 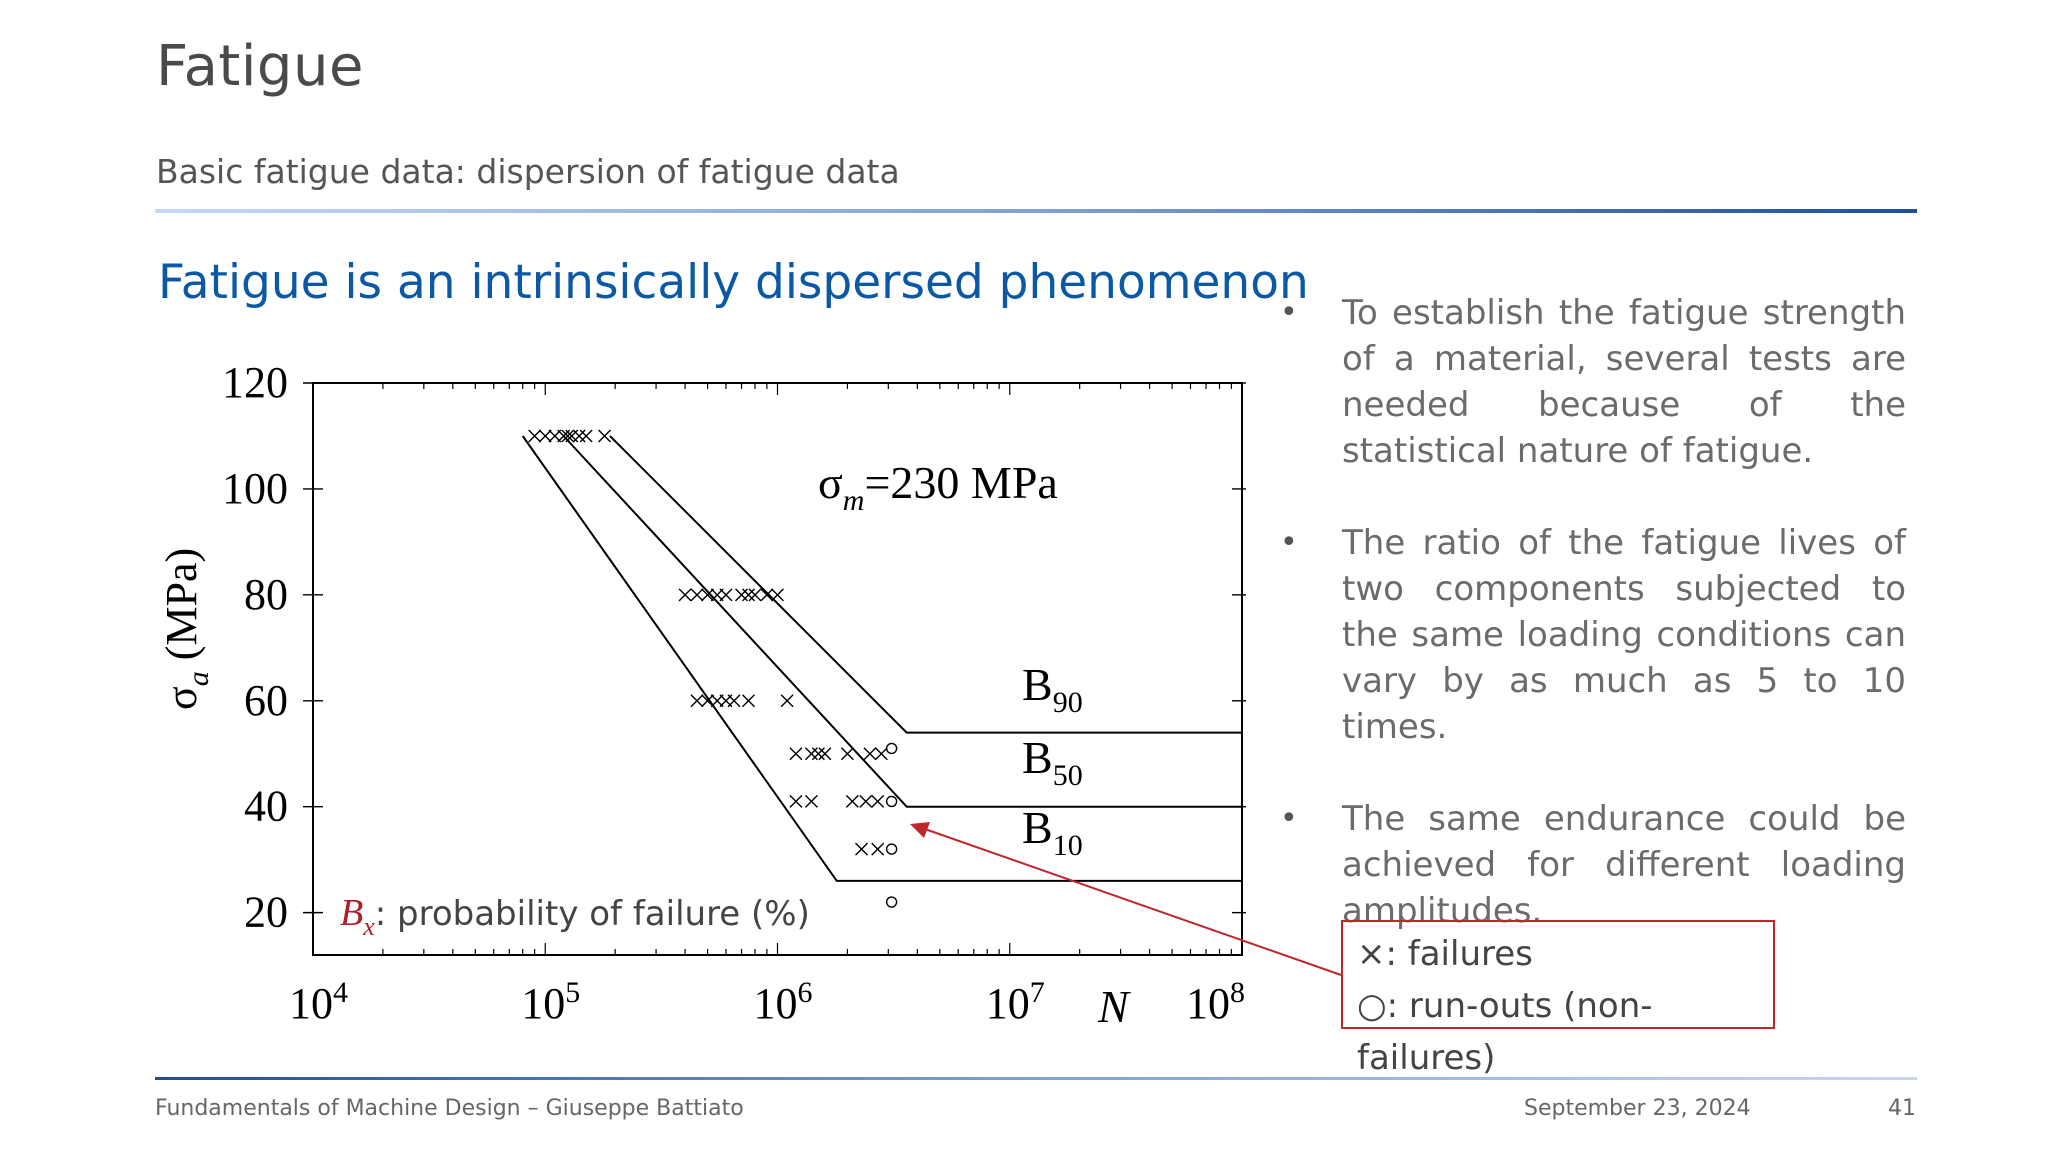 I want to click on percentile-curve-b50, so click(x=902, y=621).